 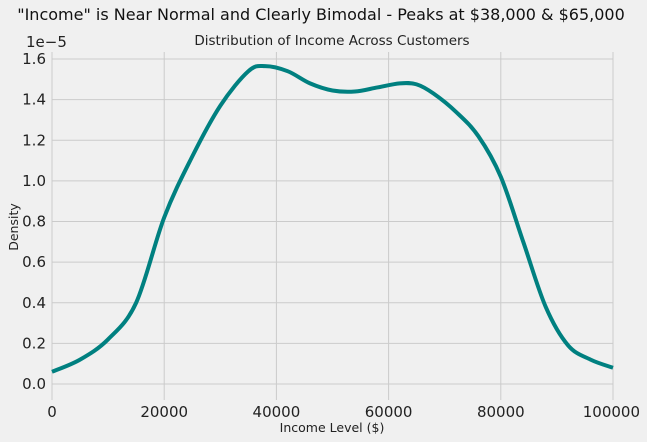 What do you see at coordinates (389, 412) in the screenshot?
I see `x-tick-label: 60000` at bounding box center [389, 412].